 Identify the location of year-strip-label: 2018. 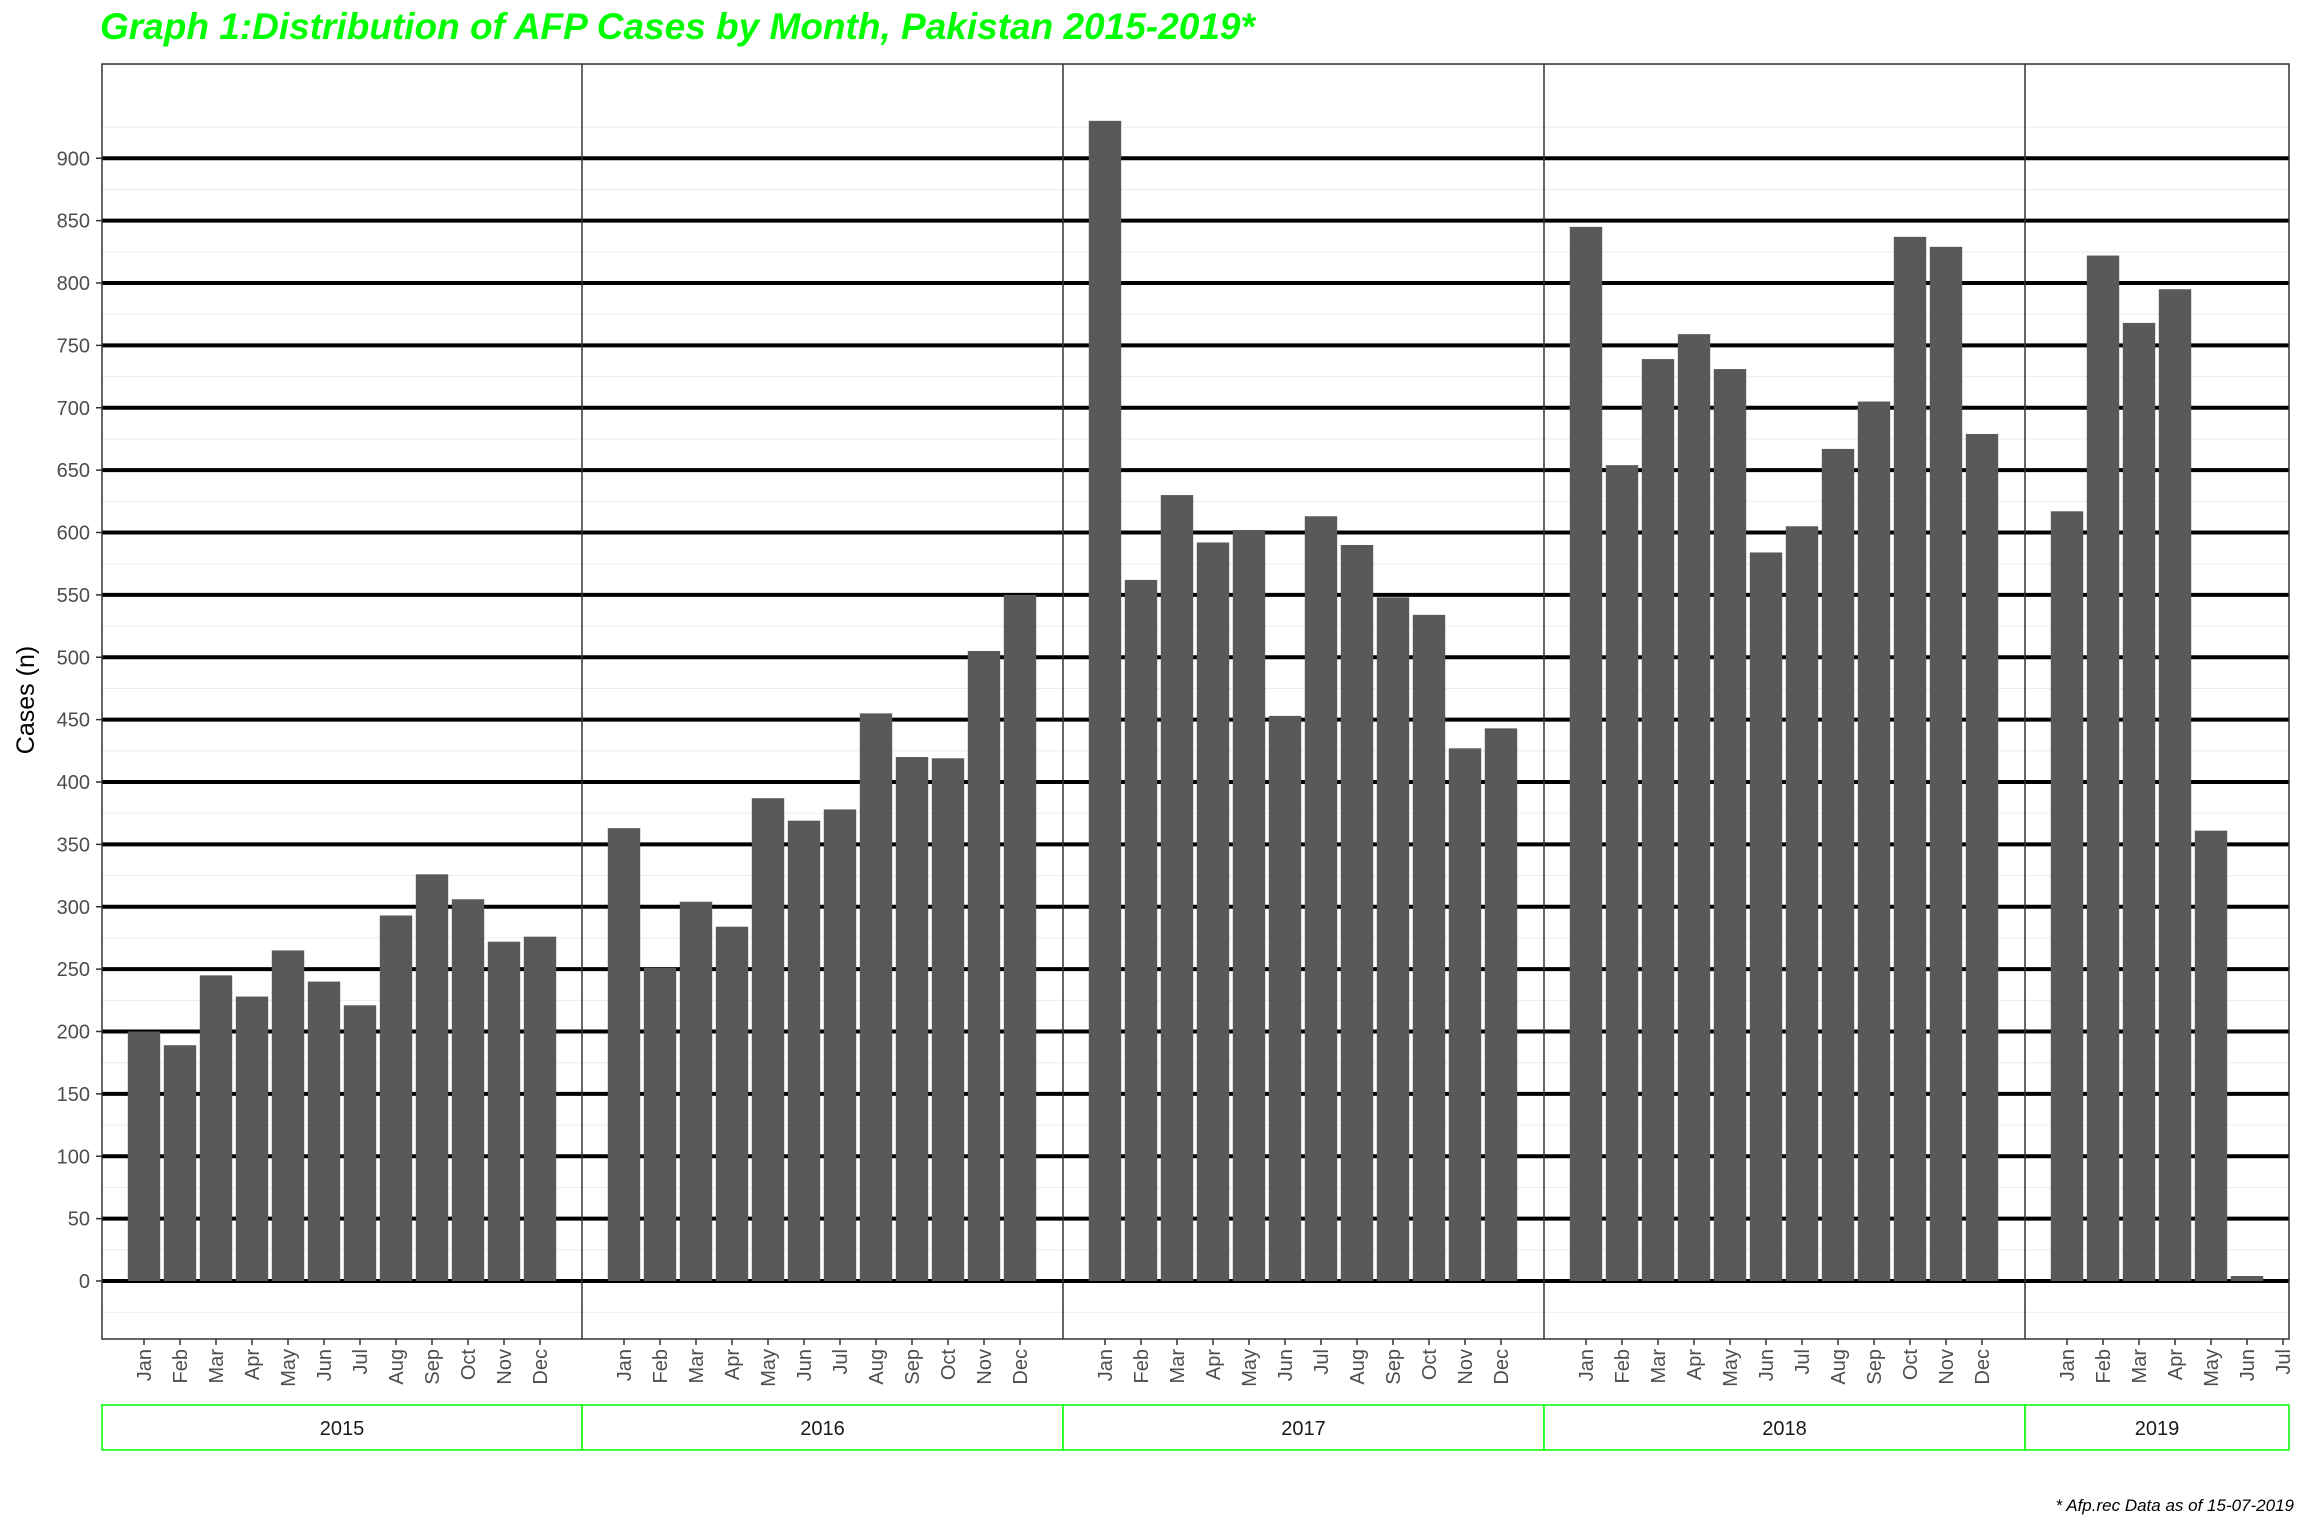
(1784, 1429).